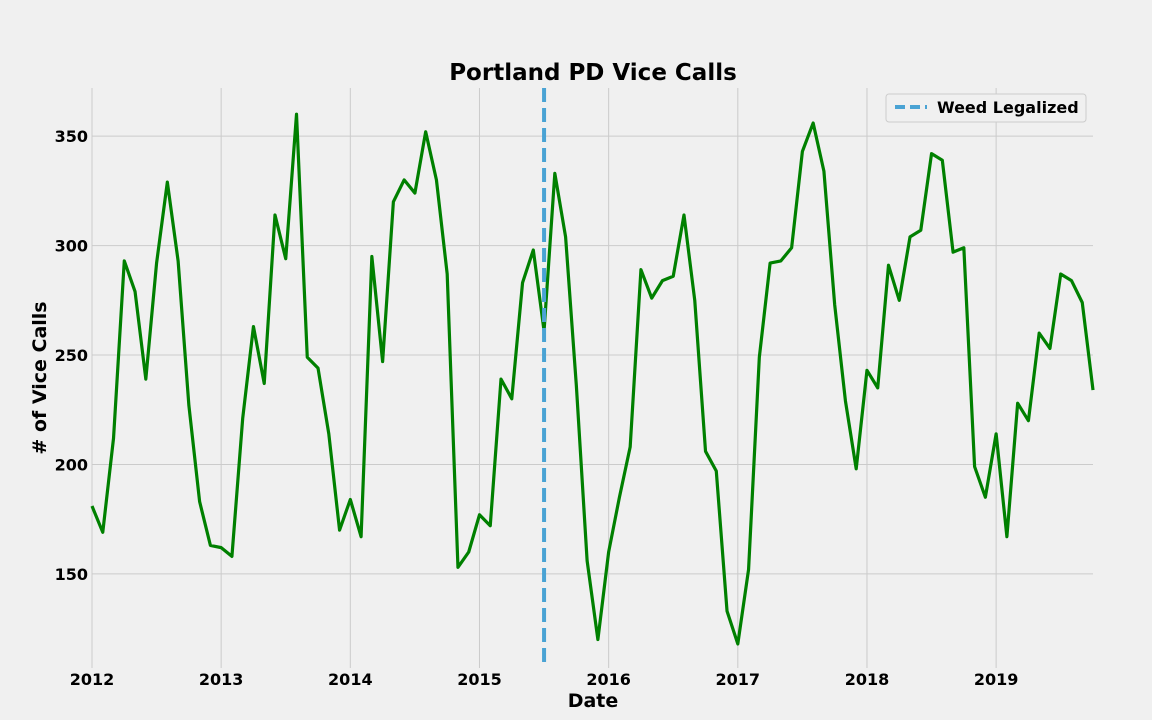 The height and width of the screenshot is (720, 1152). What do you see at coordinates (608, 679) in the screenshot?
I see `x-tick-label: 2016` at bounding box center [608, 679].